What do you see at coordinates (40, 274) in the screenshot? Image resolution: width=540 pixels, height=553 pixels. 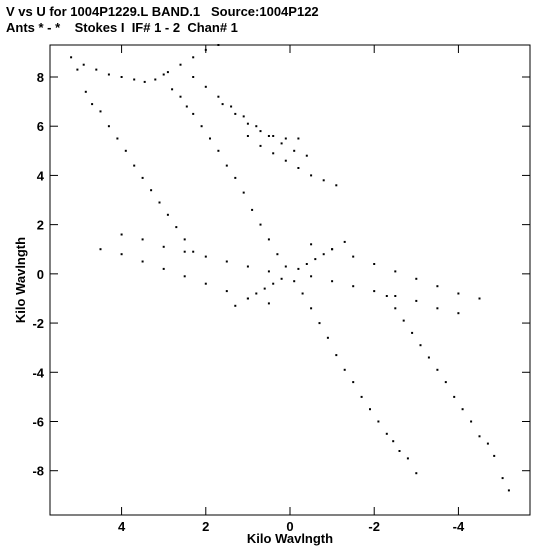 I see `y-tick-label: 0` at bounding box center [40, 274].